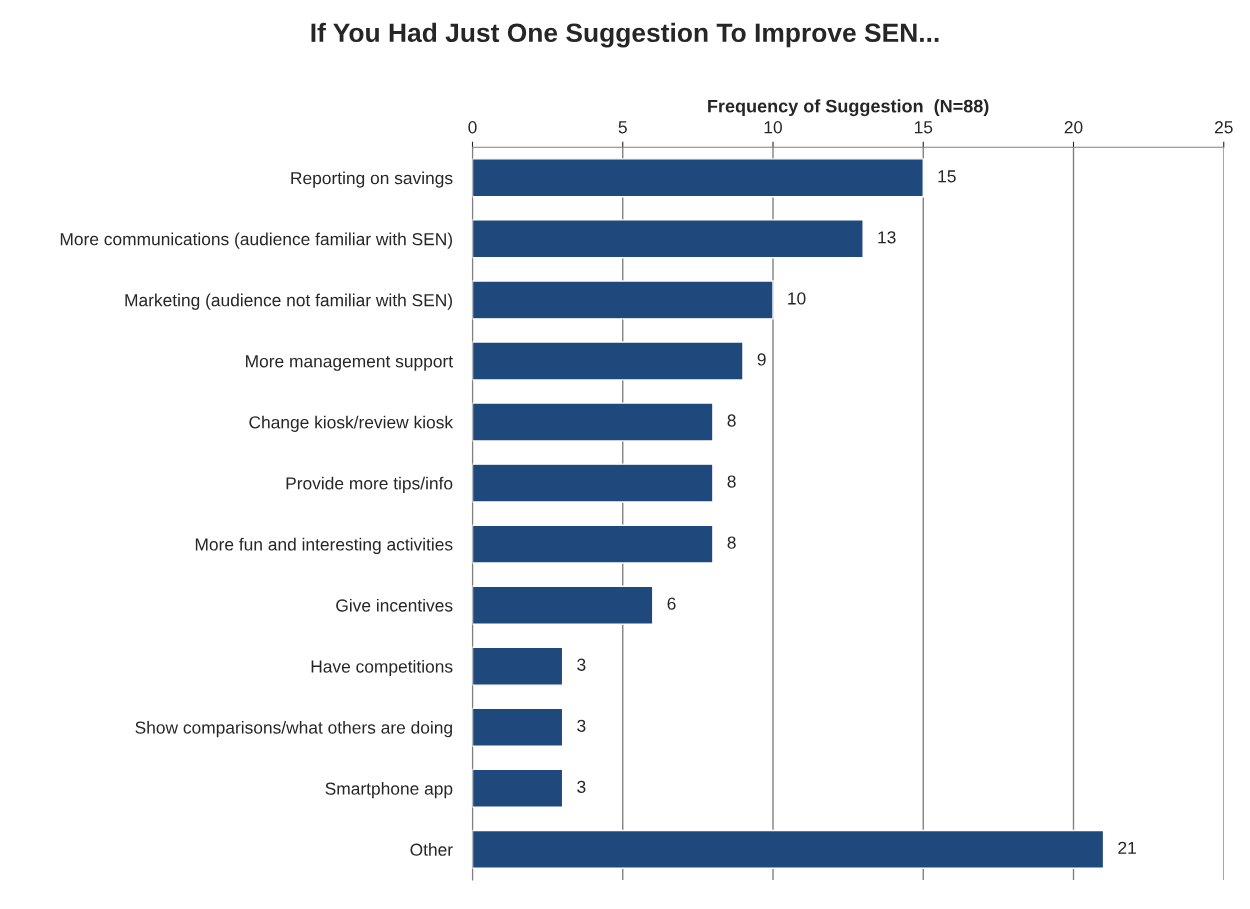 This screenshot has height=909, width=1250. I want to click on x-tick-label: 20, so click(1073, 127).